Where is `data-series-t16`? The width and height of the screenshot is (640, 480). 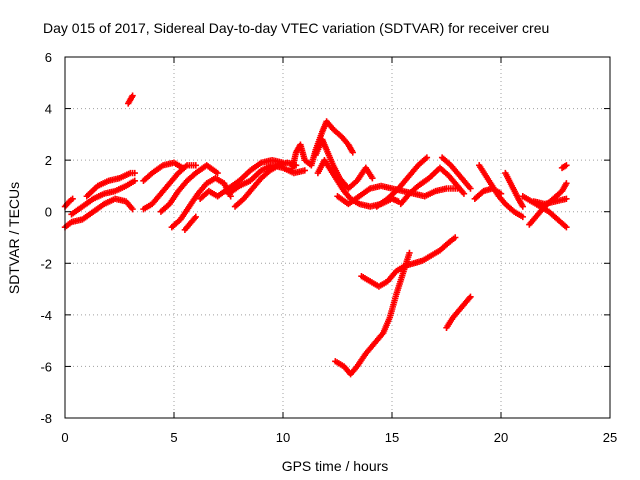
data-series-t16 is located at coordinates (358, 183).